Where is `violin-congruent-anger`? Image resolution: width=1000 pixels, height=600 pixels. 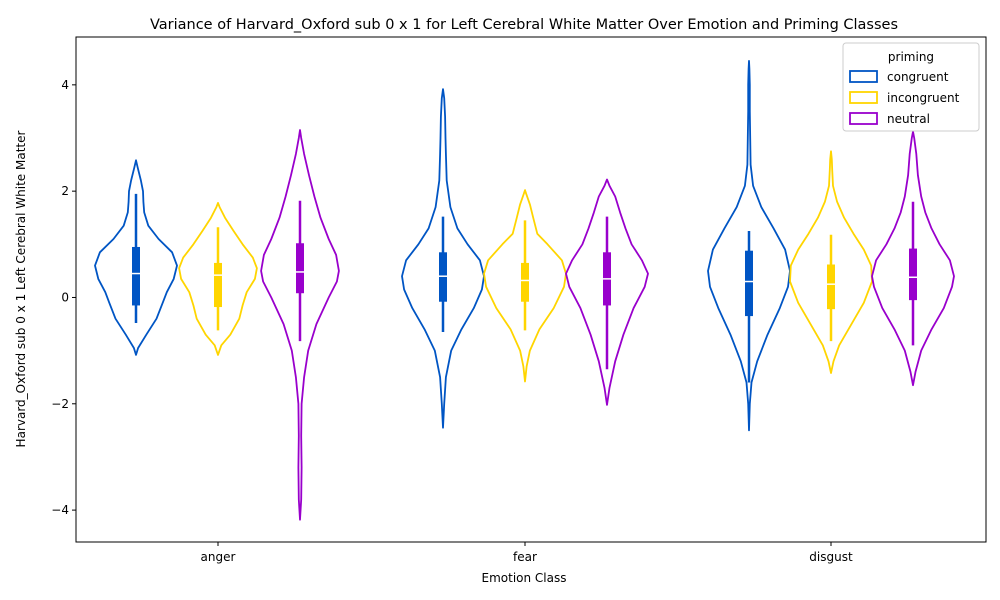 violin-congruent-anger is located at coordinates (136, 257).